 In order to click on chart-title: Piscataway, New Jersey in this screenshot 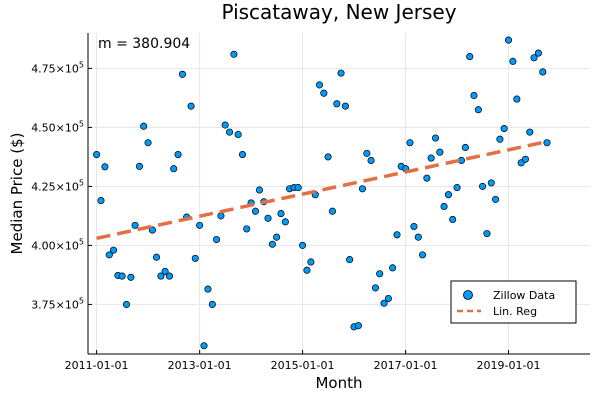, I will do `click(338, 12)`.